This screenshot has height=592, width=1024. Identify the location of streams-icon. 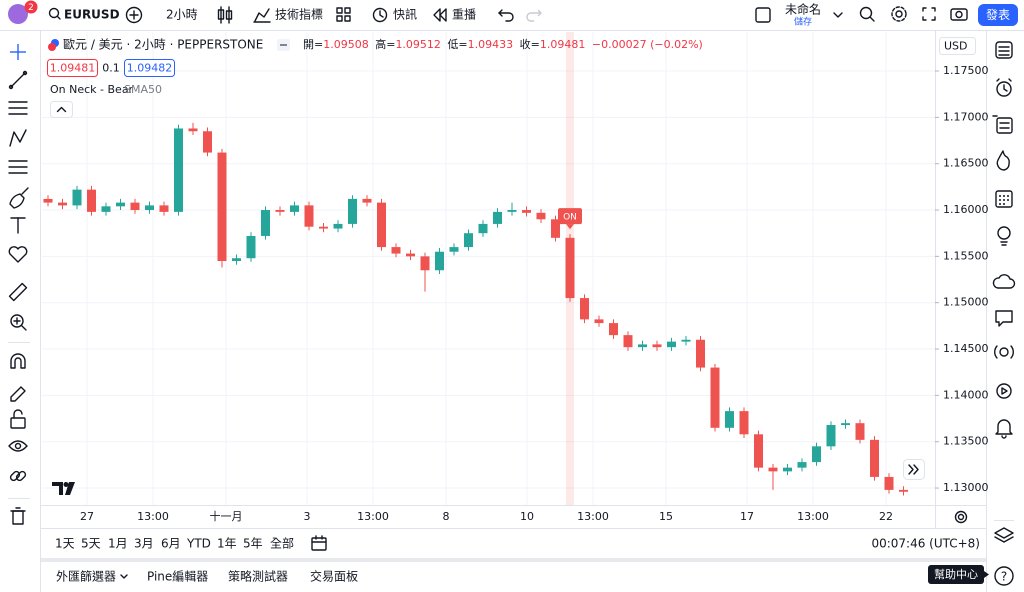
(1004, 352).